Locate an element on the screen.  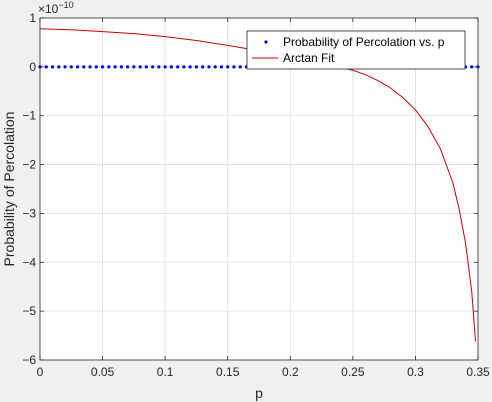
y-tick-label: −1 is located at coordinates (29, 116).